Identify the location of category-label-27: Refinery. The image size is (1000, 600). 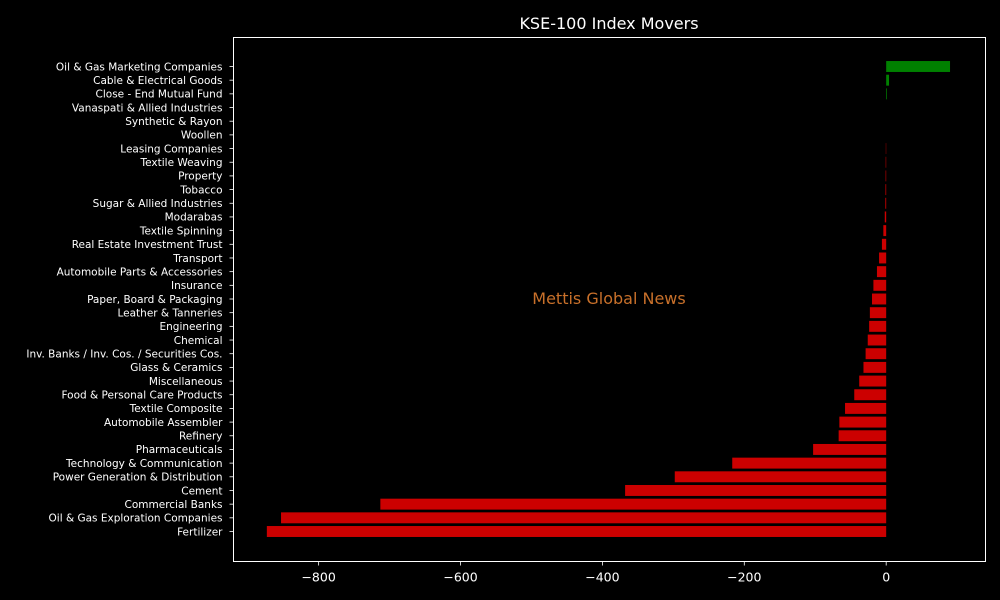
(201, 437).